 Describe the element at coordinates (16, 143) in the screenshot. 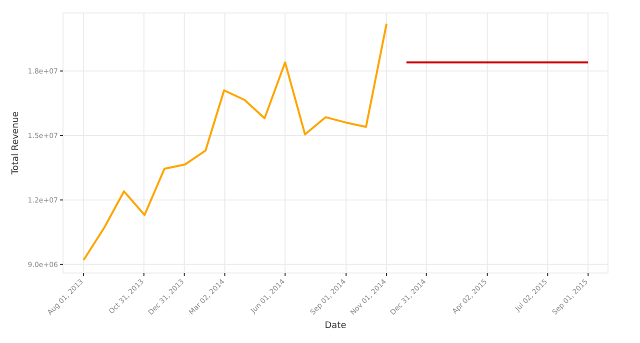

I see `y-axis-title: Total Revenue` at that location.